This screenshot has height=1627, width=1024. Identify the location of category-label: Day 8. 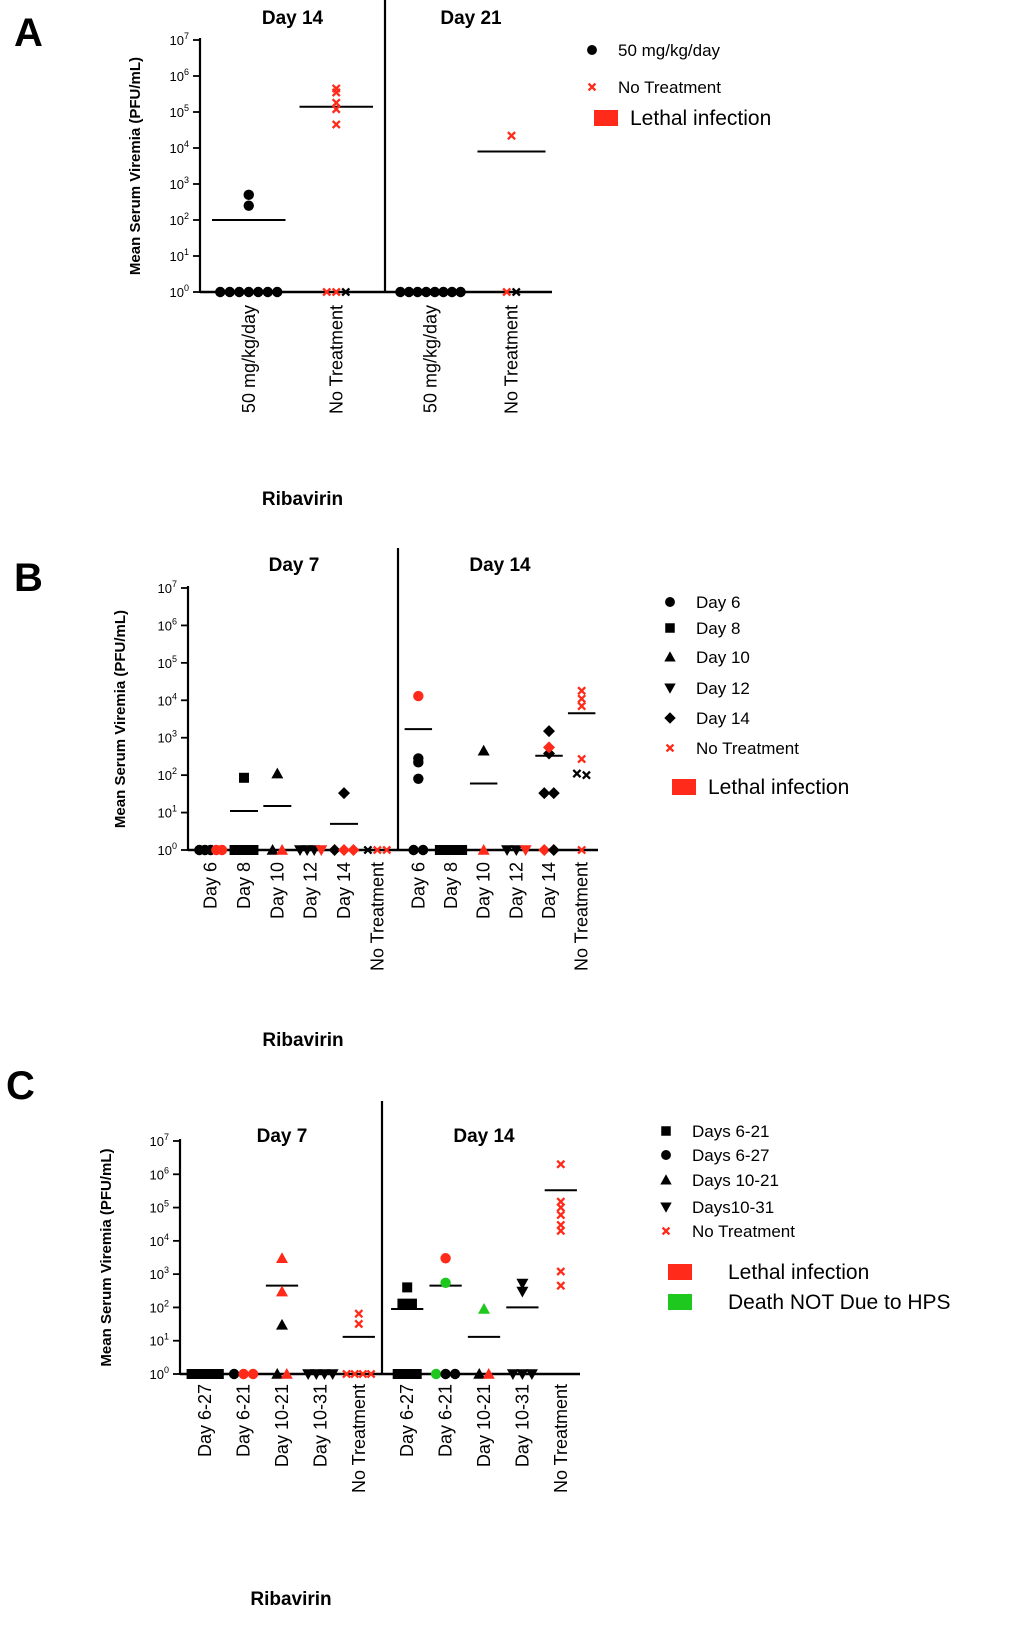
(244, 885).